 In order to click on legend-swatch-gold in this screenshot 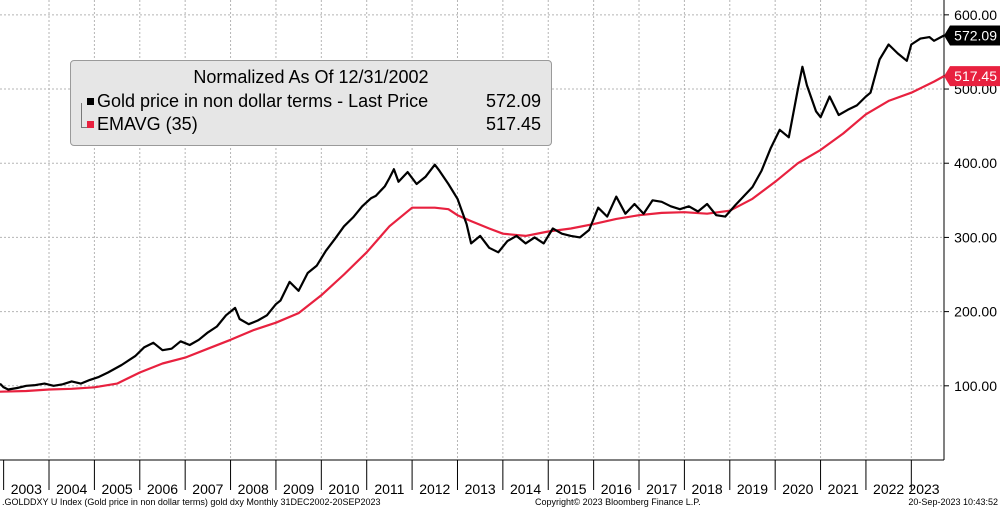, I will do `click(90, 101)`.